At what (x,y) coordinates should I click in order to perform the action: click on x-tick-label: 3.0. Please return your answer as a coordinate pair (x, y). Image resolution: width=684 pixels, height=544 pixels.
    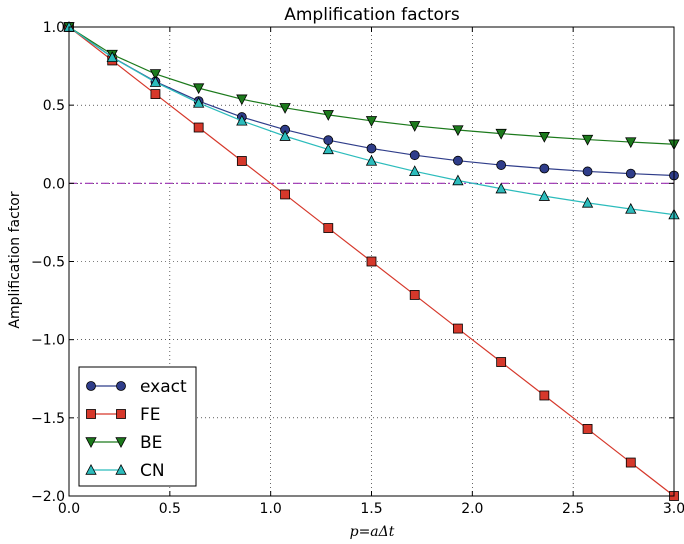
    Looking at the image, I should click on (673, 509).